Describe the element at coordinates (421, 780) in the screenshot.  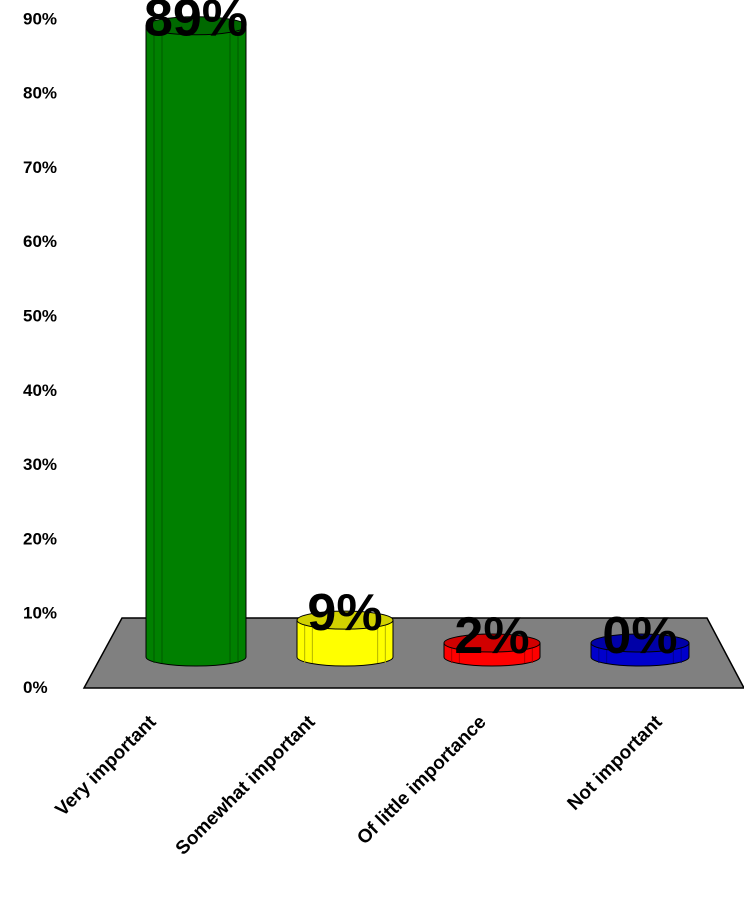
I see `category-label: Of little importance` at that location.